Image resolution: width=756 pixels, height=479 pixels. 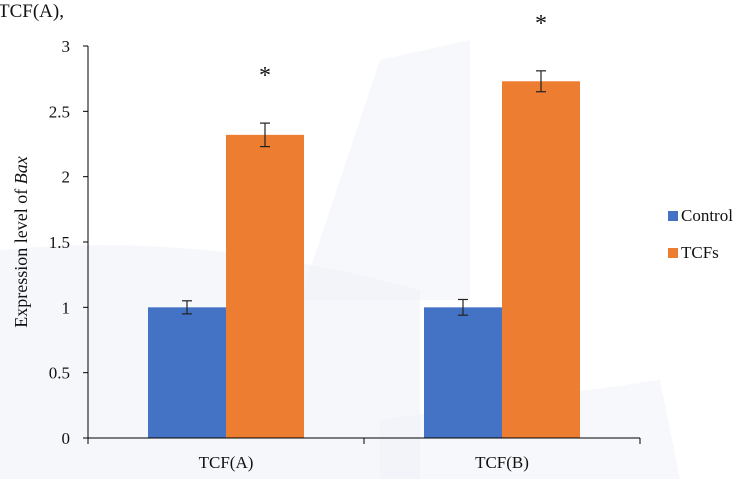 I want to click on x-tick-label: TCF(B), so click(x=502, y=462).